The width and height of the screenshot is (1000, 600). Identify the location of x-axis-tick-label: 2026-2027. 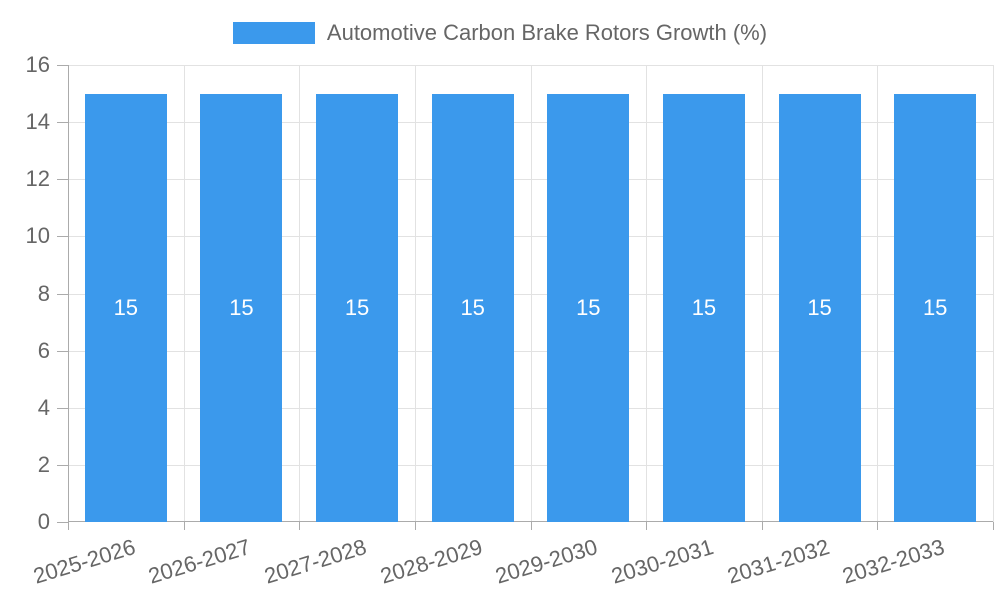
(199, 561).